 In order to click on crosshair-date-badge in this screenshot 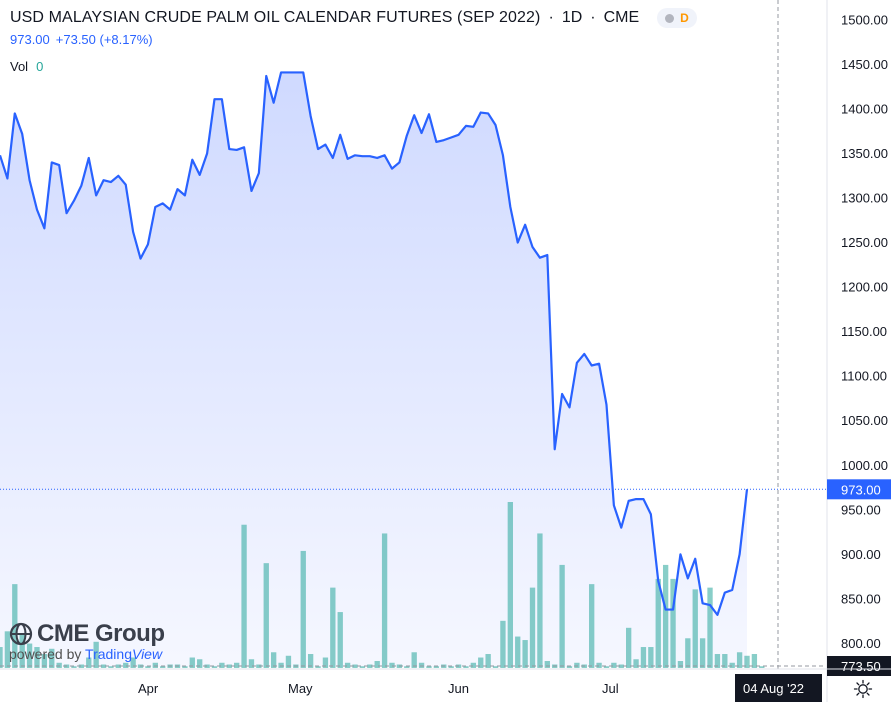, I will do `click(778, 688)`.